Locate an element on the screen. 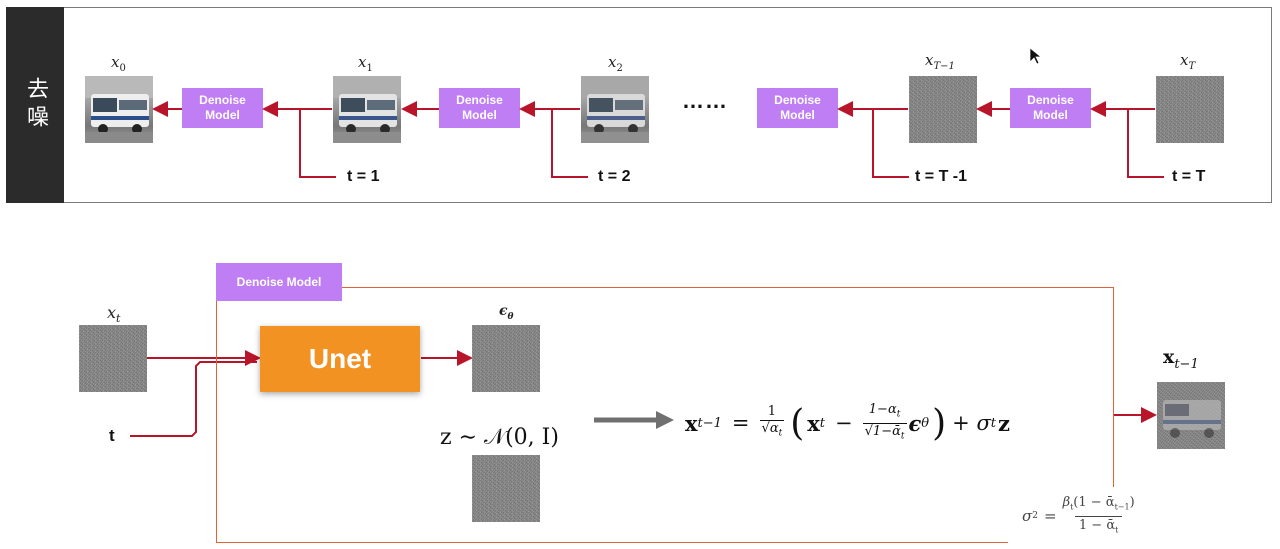  bus-image-x1 is located at coordinates (367, 109).